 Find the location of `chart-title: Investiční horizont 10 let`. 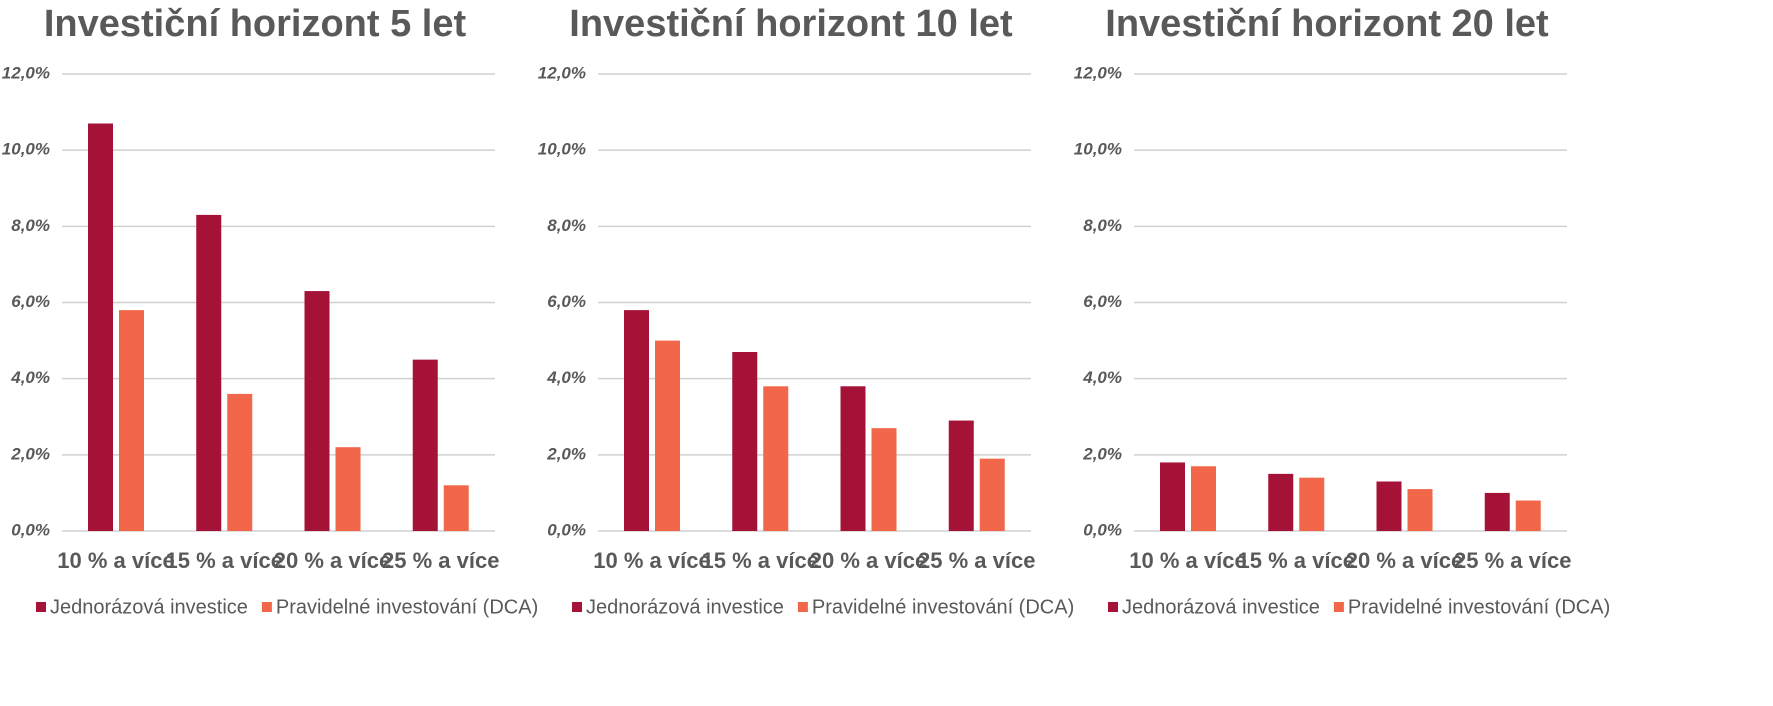

chart-title: Investiční horizont 10 let is located at coordinates (791, 24).